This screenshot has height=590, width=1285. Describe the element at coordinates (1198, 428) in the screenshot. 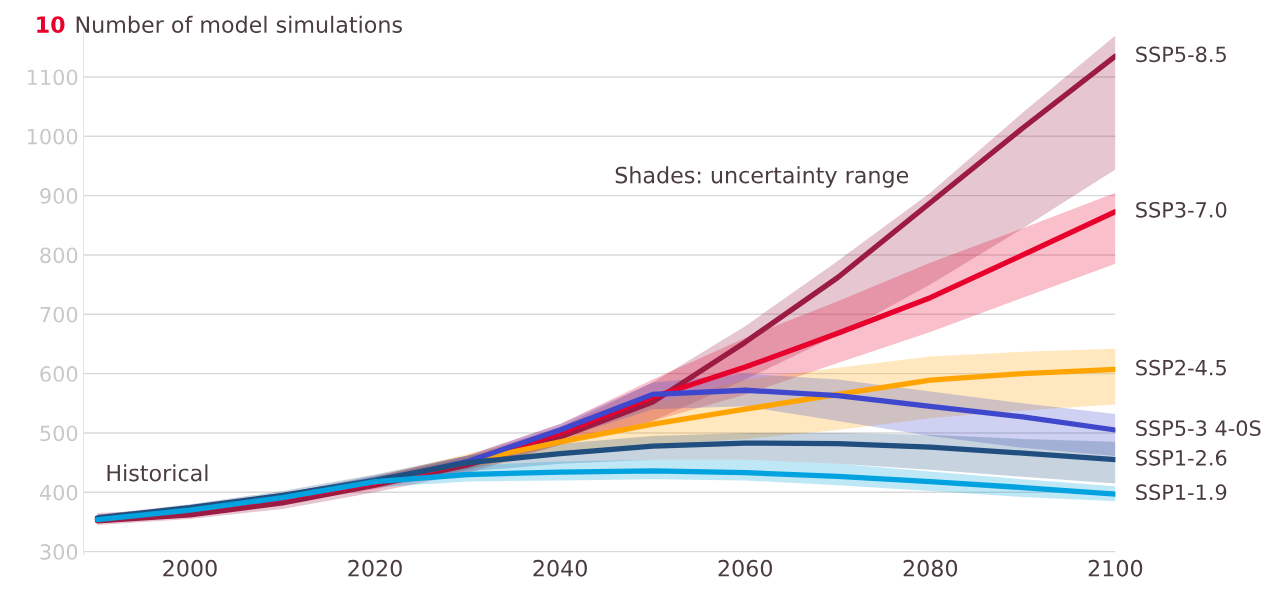

I see `series-label: SSP5-3 4-0S` at that location.